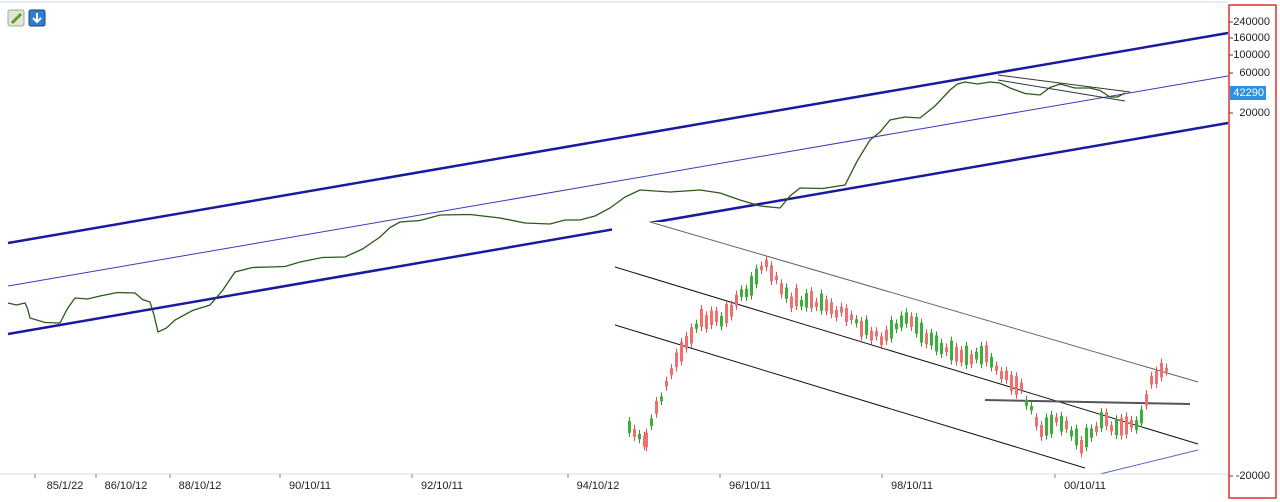 The width and height of the screenshot is (1280, 502). Describe the element at coordinates (1085, 486) in the screenshot. I see `time-tick-label: 00/10/11` at that location.